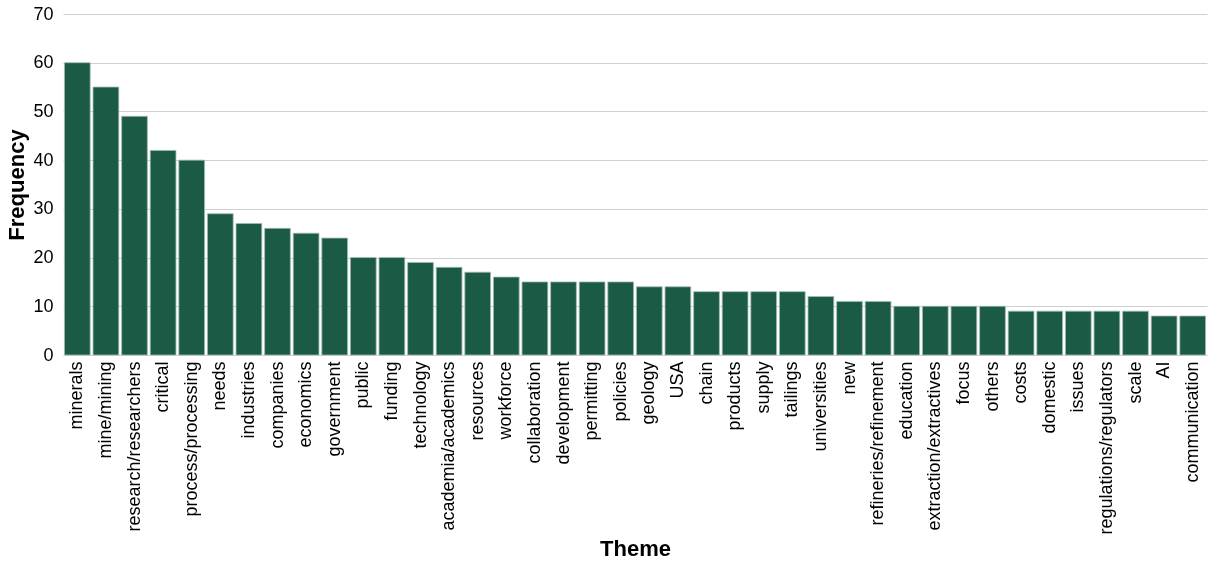 The width and height of the screenshot is (1217, 569). What do you see at coordinates (1191, 422) in the screenshot?
I see `x-tick-label: communication` at bounding box center [1191, 422].